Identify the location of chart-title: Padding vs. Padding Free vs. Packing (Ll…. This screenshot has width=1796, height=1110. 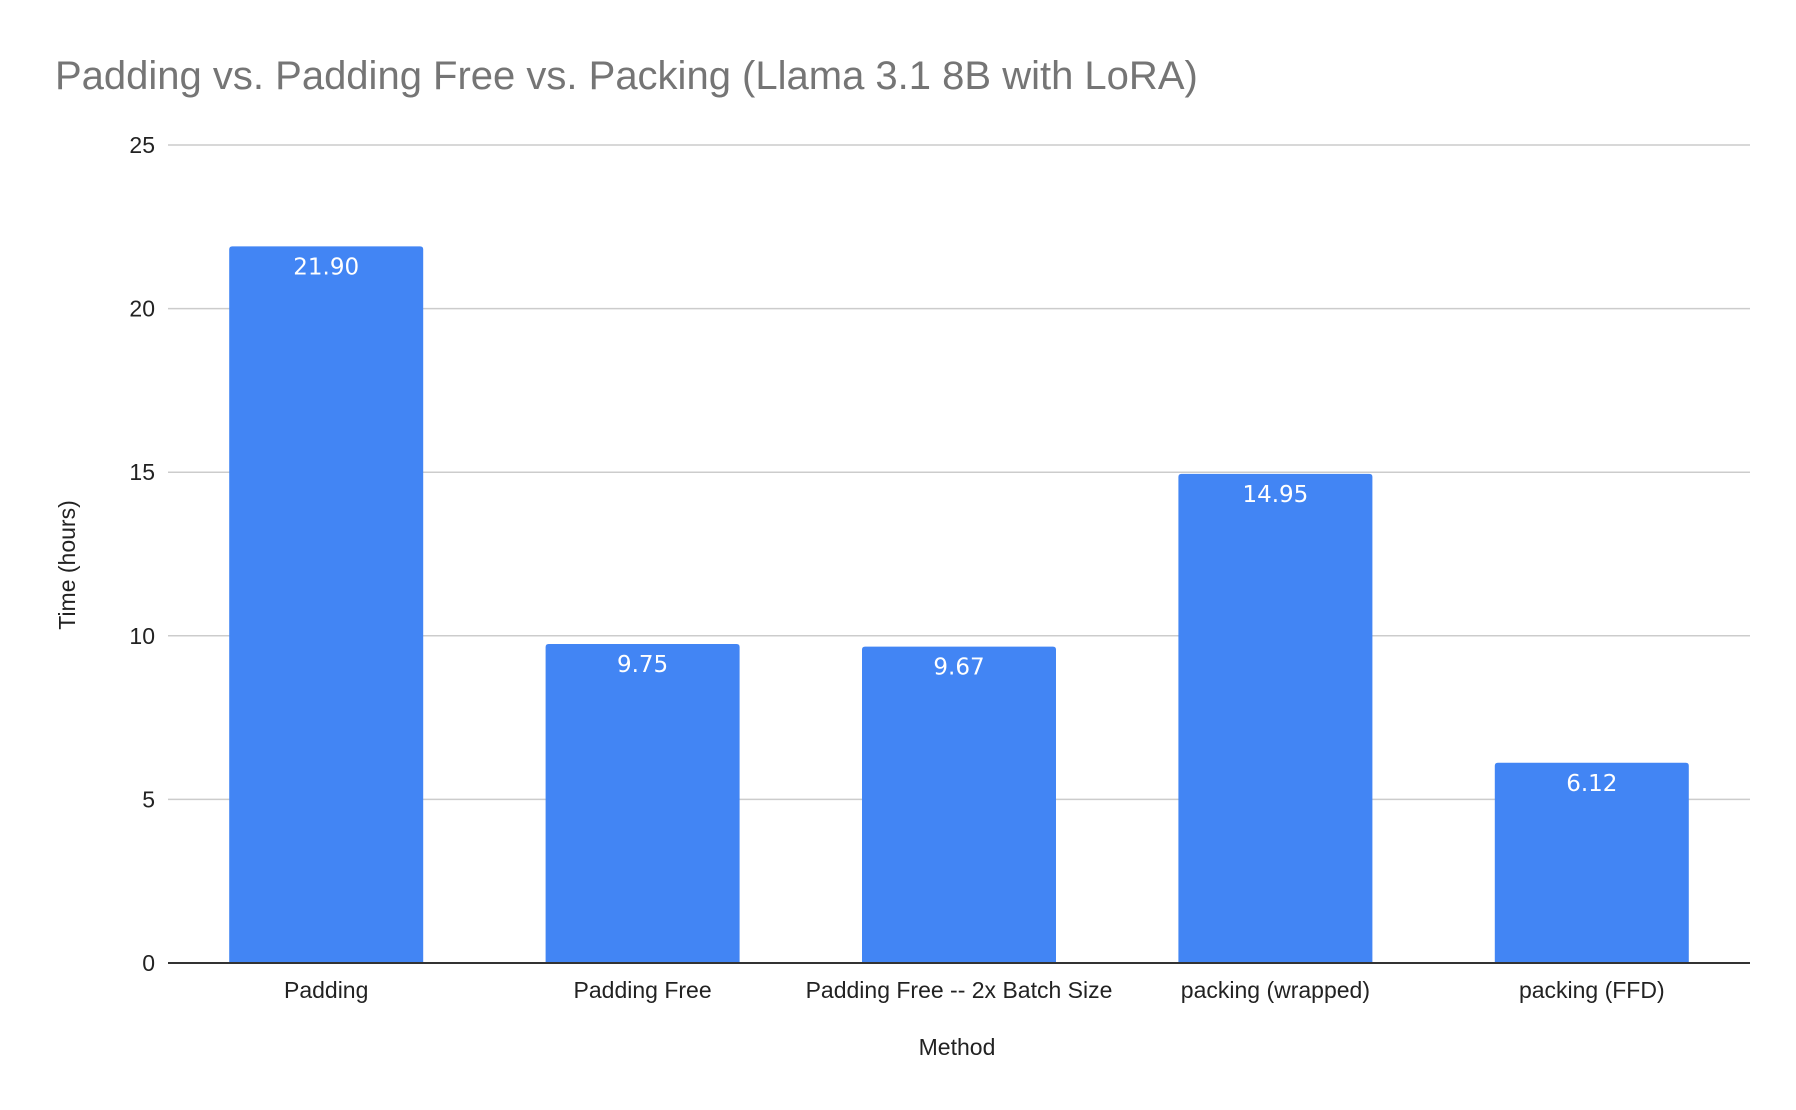
(626, 76).